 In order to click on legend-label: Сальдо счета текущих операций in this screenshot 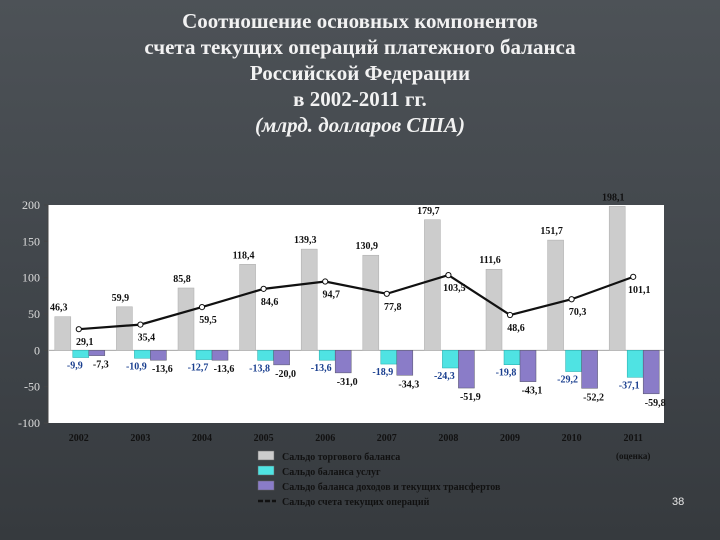, I will do `click(356, 502)`.